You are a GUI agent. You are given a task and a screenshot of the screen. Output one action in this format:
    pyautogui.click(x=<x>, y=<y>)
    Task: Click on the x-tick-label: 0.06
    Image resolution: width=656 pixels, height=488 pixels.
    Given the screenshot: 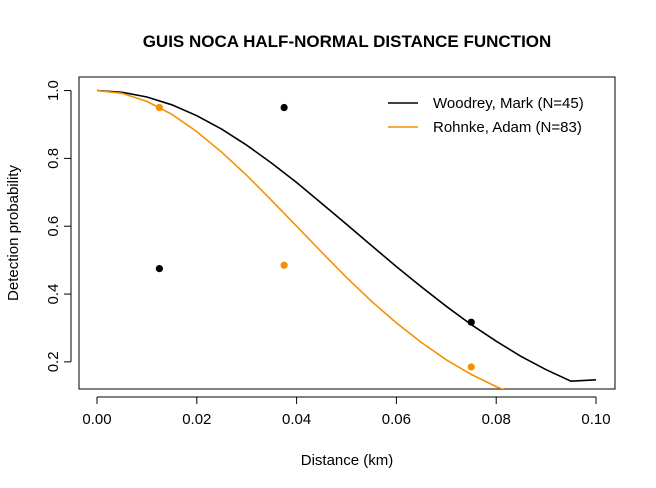 What is the action you would take?
    pyautogui.click(x=396, y=419)
    